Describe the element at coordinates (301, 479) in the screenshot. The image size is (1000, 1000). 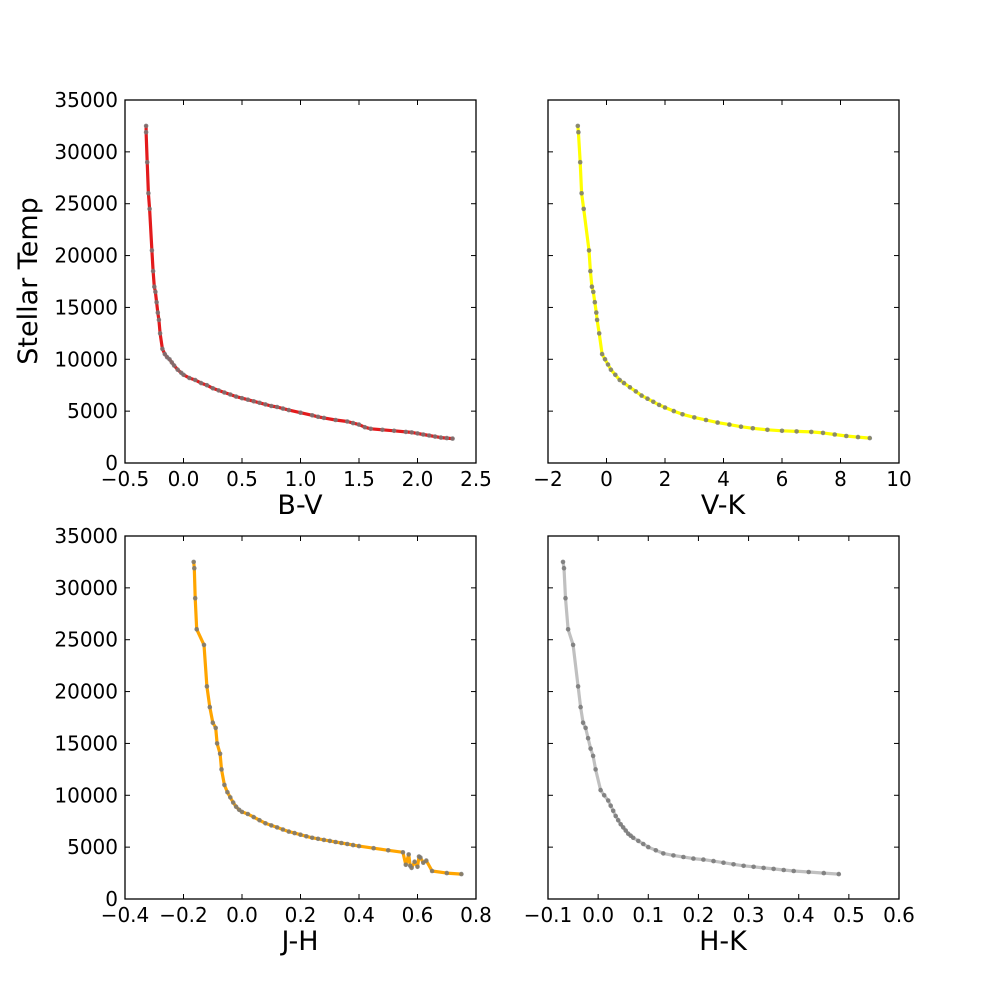
I see `bv-x-tick-label: 1.0` at that location.